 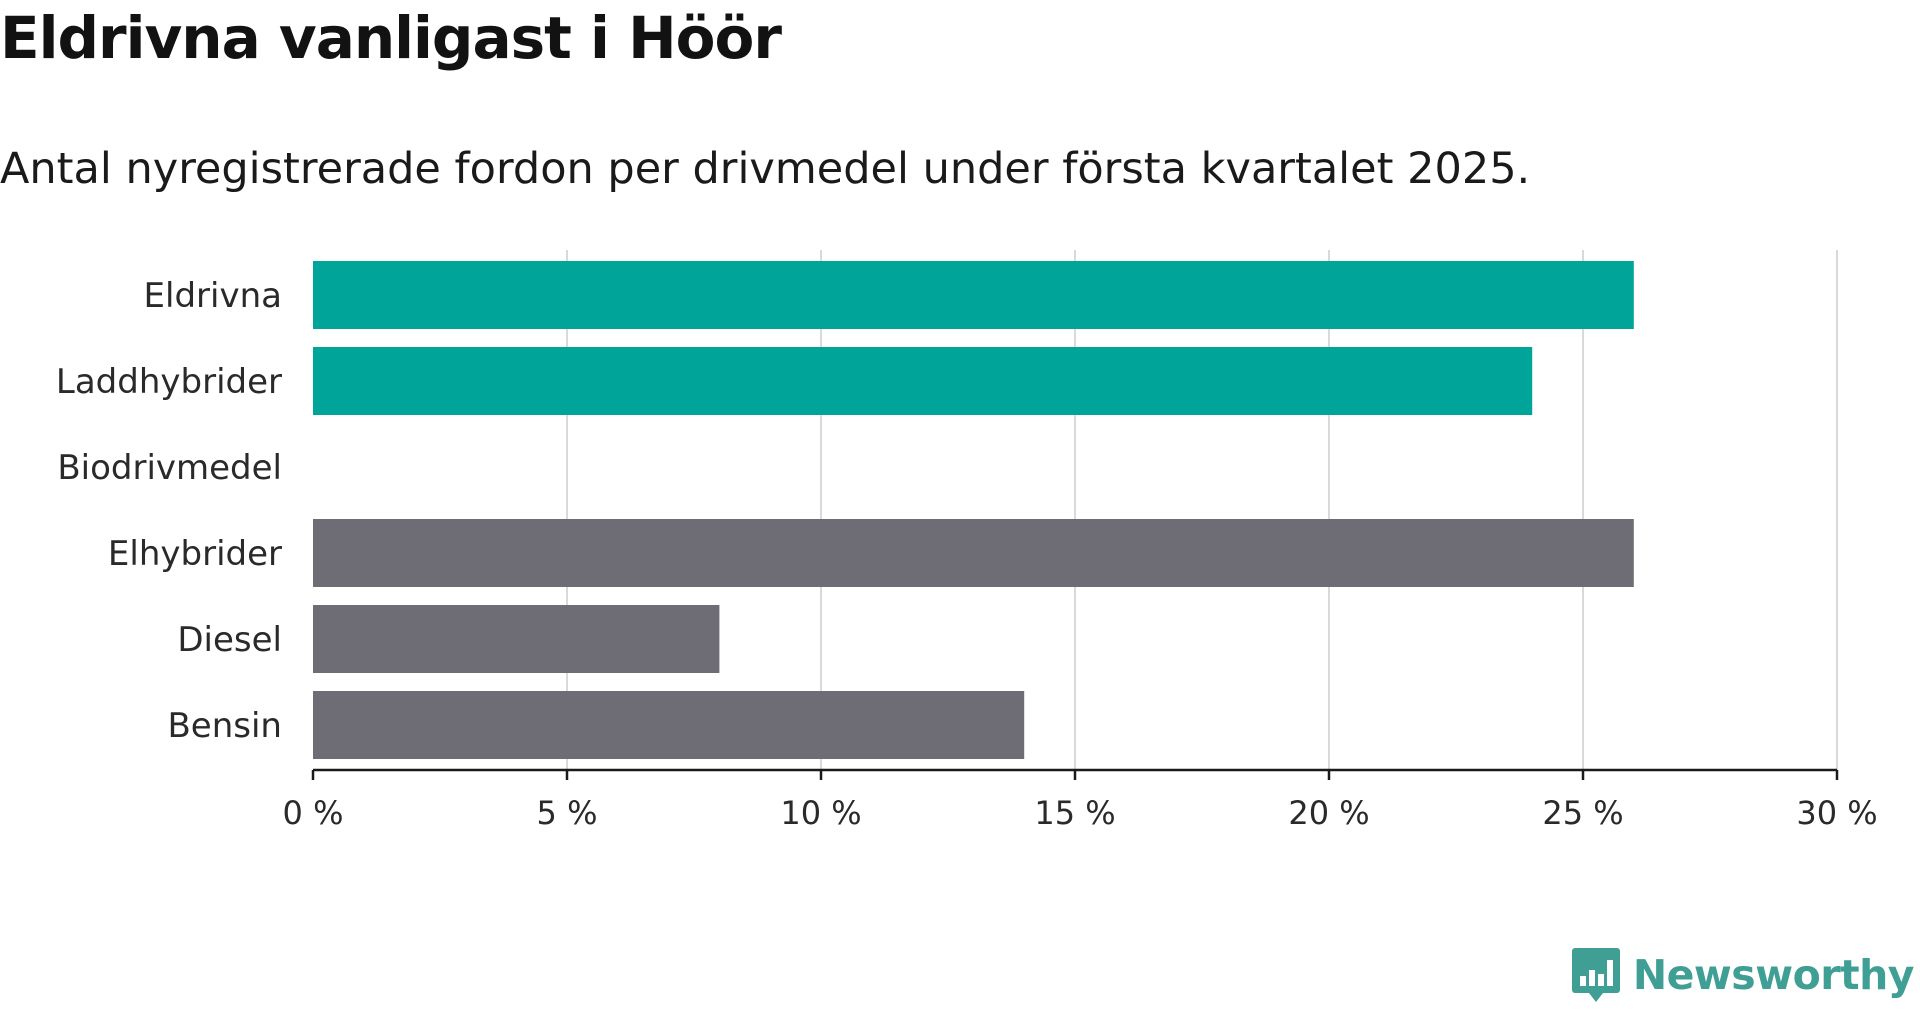 I want to click on brand-name: Newsworthy, so click(x=1773, y=975).